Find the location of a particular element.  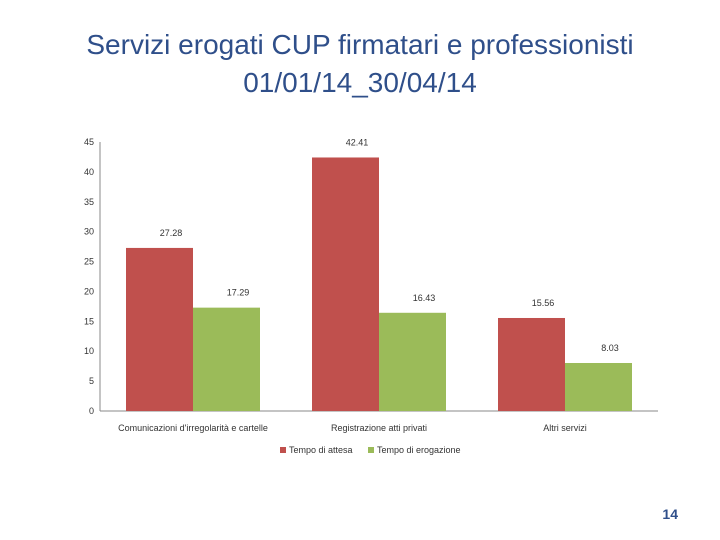

data-label: 16.43 is located at coordinates (424, 298).